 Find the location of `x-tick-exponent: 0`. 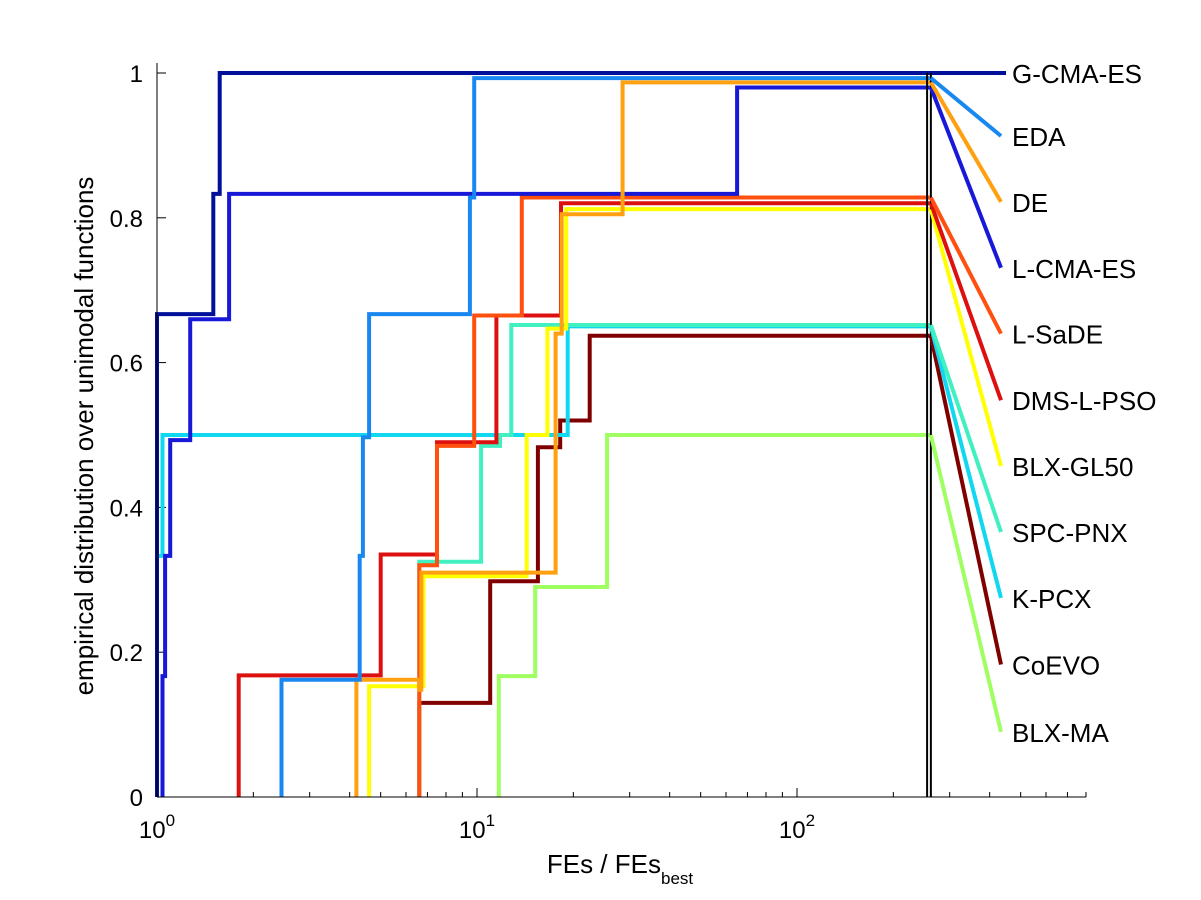

x-tick-exponent: 0 is located at coordinates (170, 820).